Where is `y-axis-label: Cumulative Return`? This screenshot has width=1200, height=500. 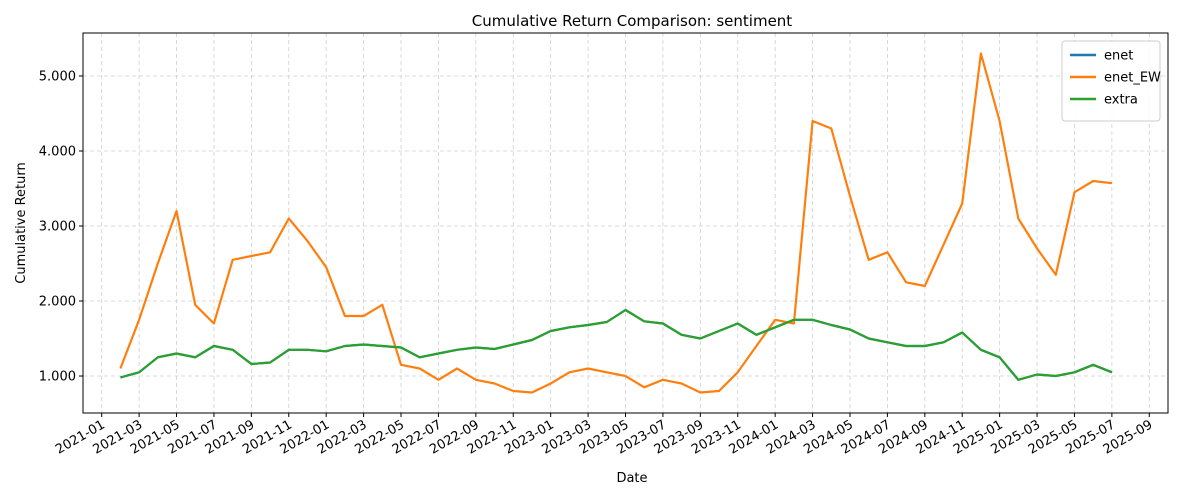 y-axis-label: Cumulative Return is located at coordinates (21, 222).